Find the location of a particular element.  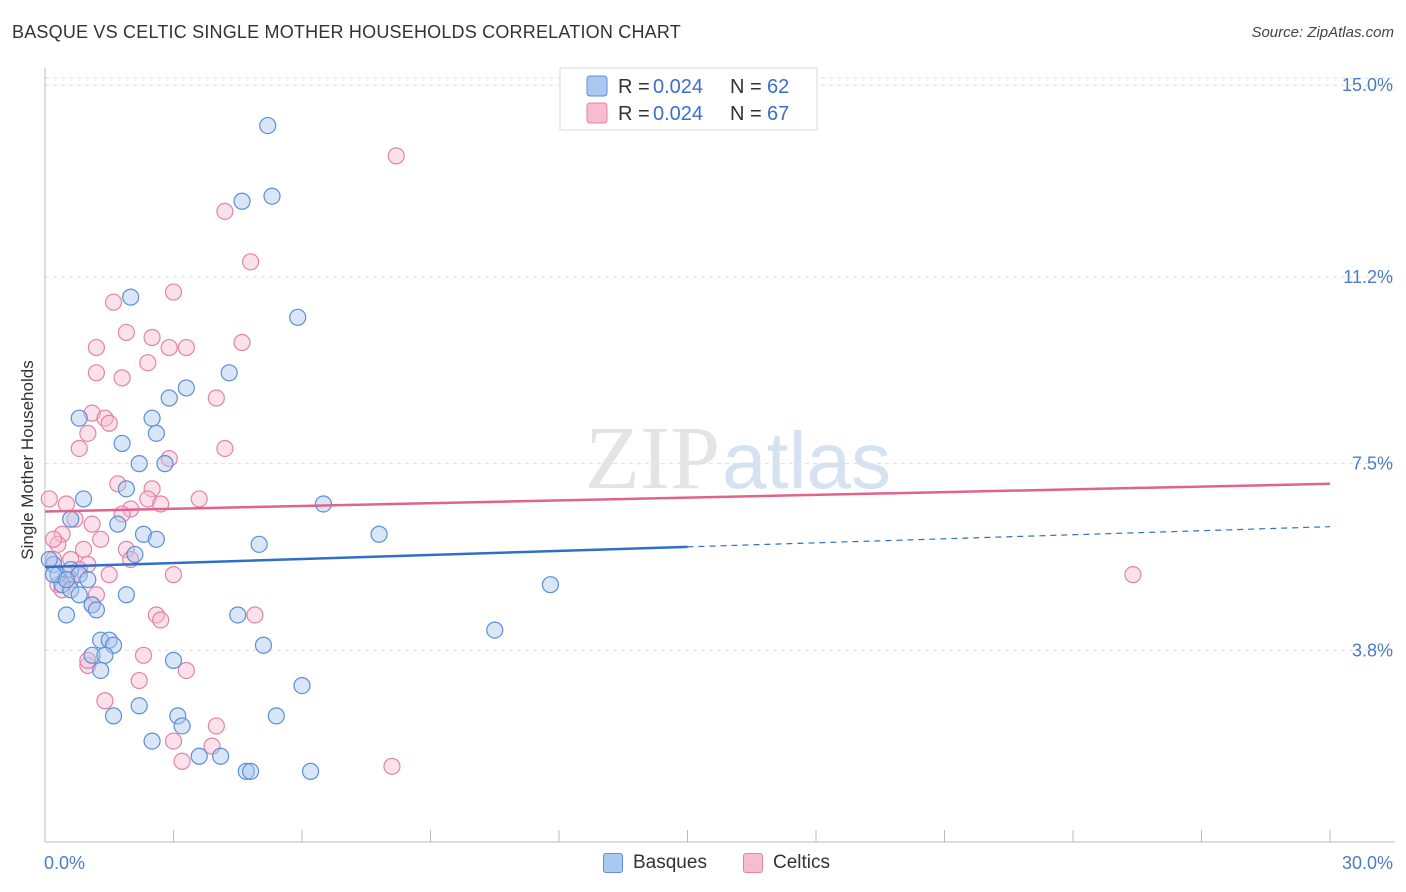

bottom-legend-celtics: Celtics is located at coordinates (786, 863).